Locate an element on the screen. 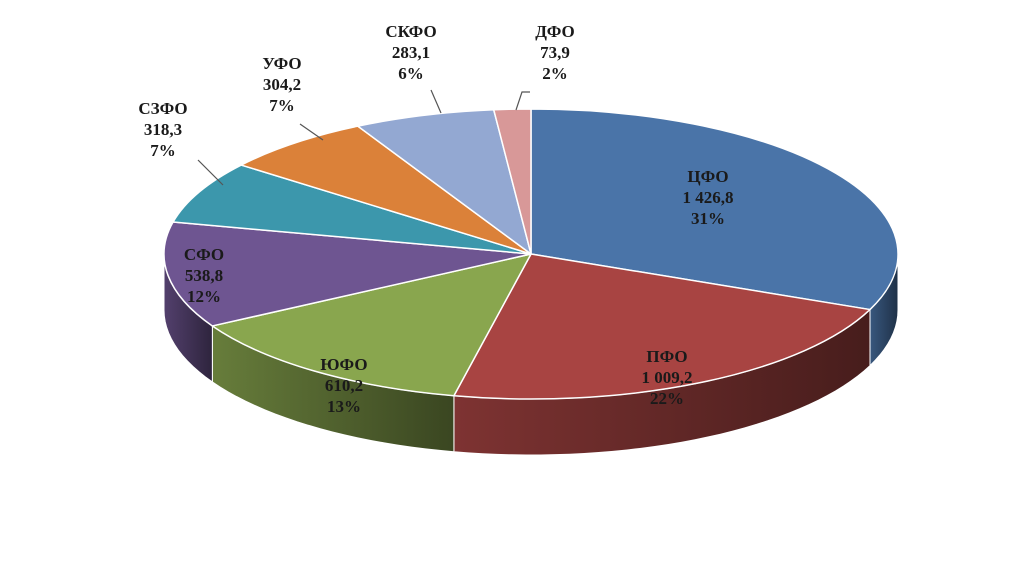 The height and width of the screenshot is (587, 1024). data-label-percent-2: 13% is located at coordinates (344, 406).